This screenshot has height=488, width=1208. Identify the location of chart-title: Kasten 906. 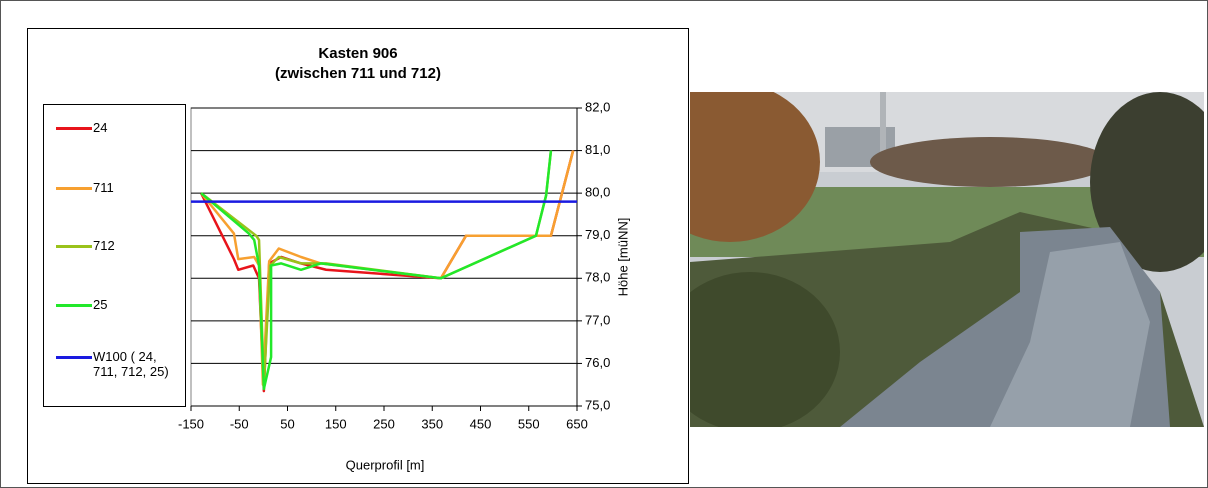
(357, 53).